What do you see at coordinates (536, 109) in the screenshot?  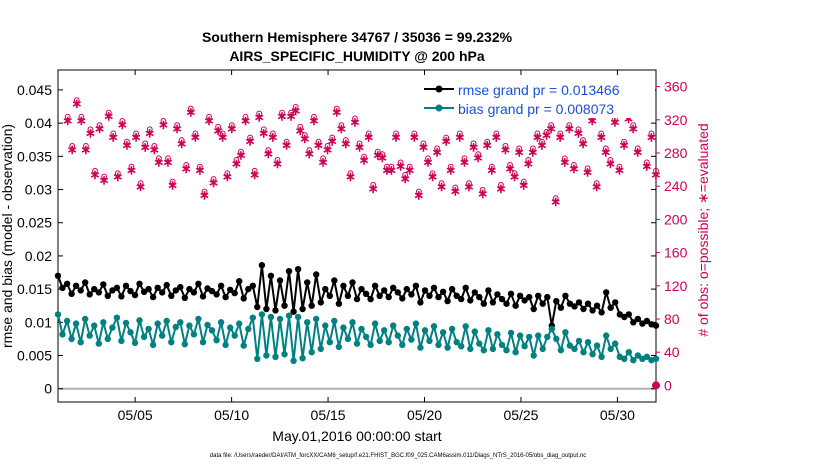 I see `legend-bias-label: bias grand pr = 0.008073` at bounding box center [536, 109].